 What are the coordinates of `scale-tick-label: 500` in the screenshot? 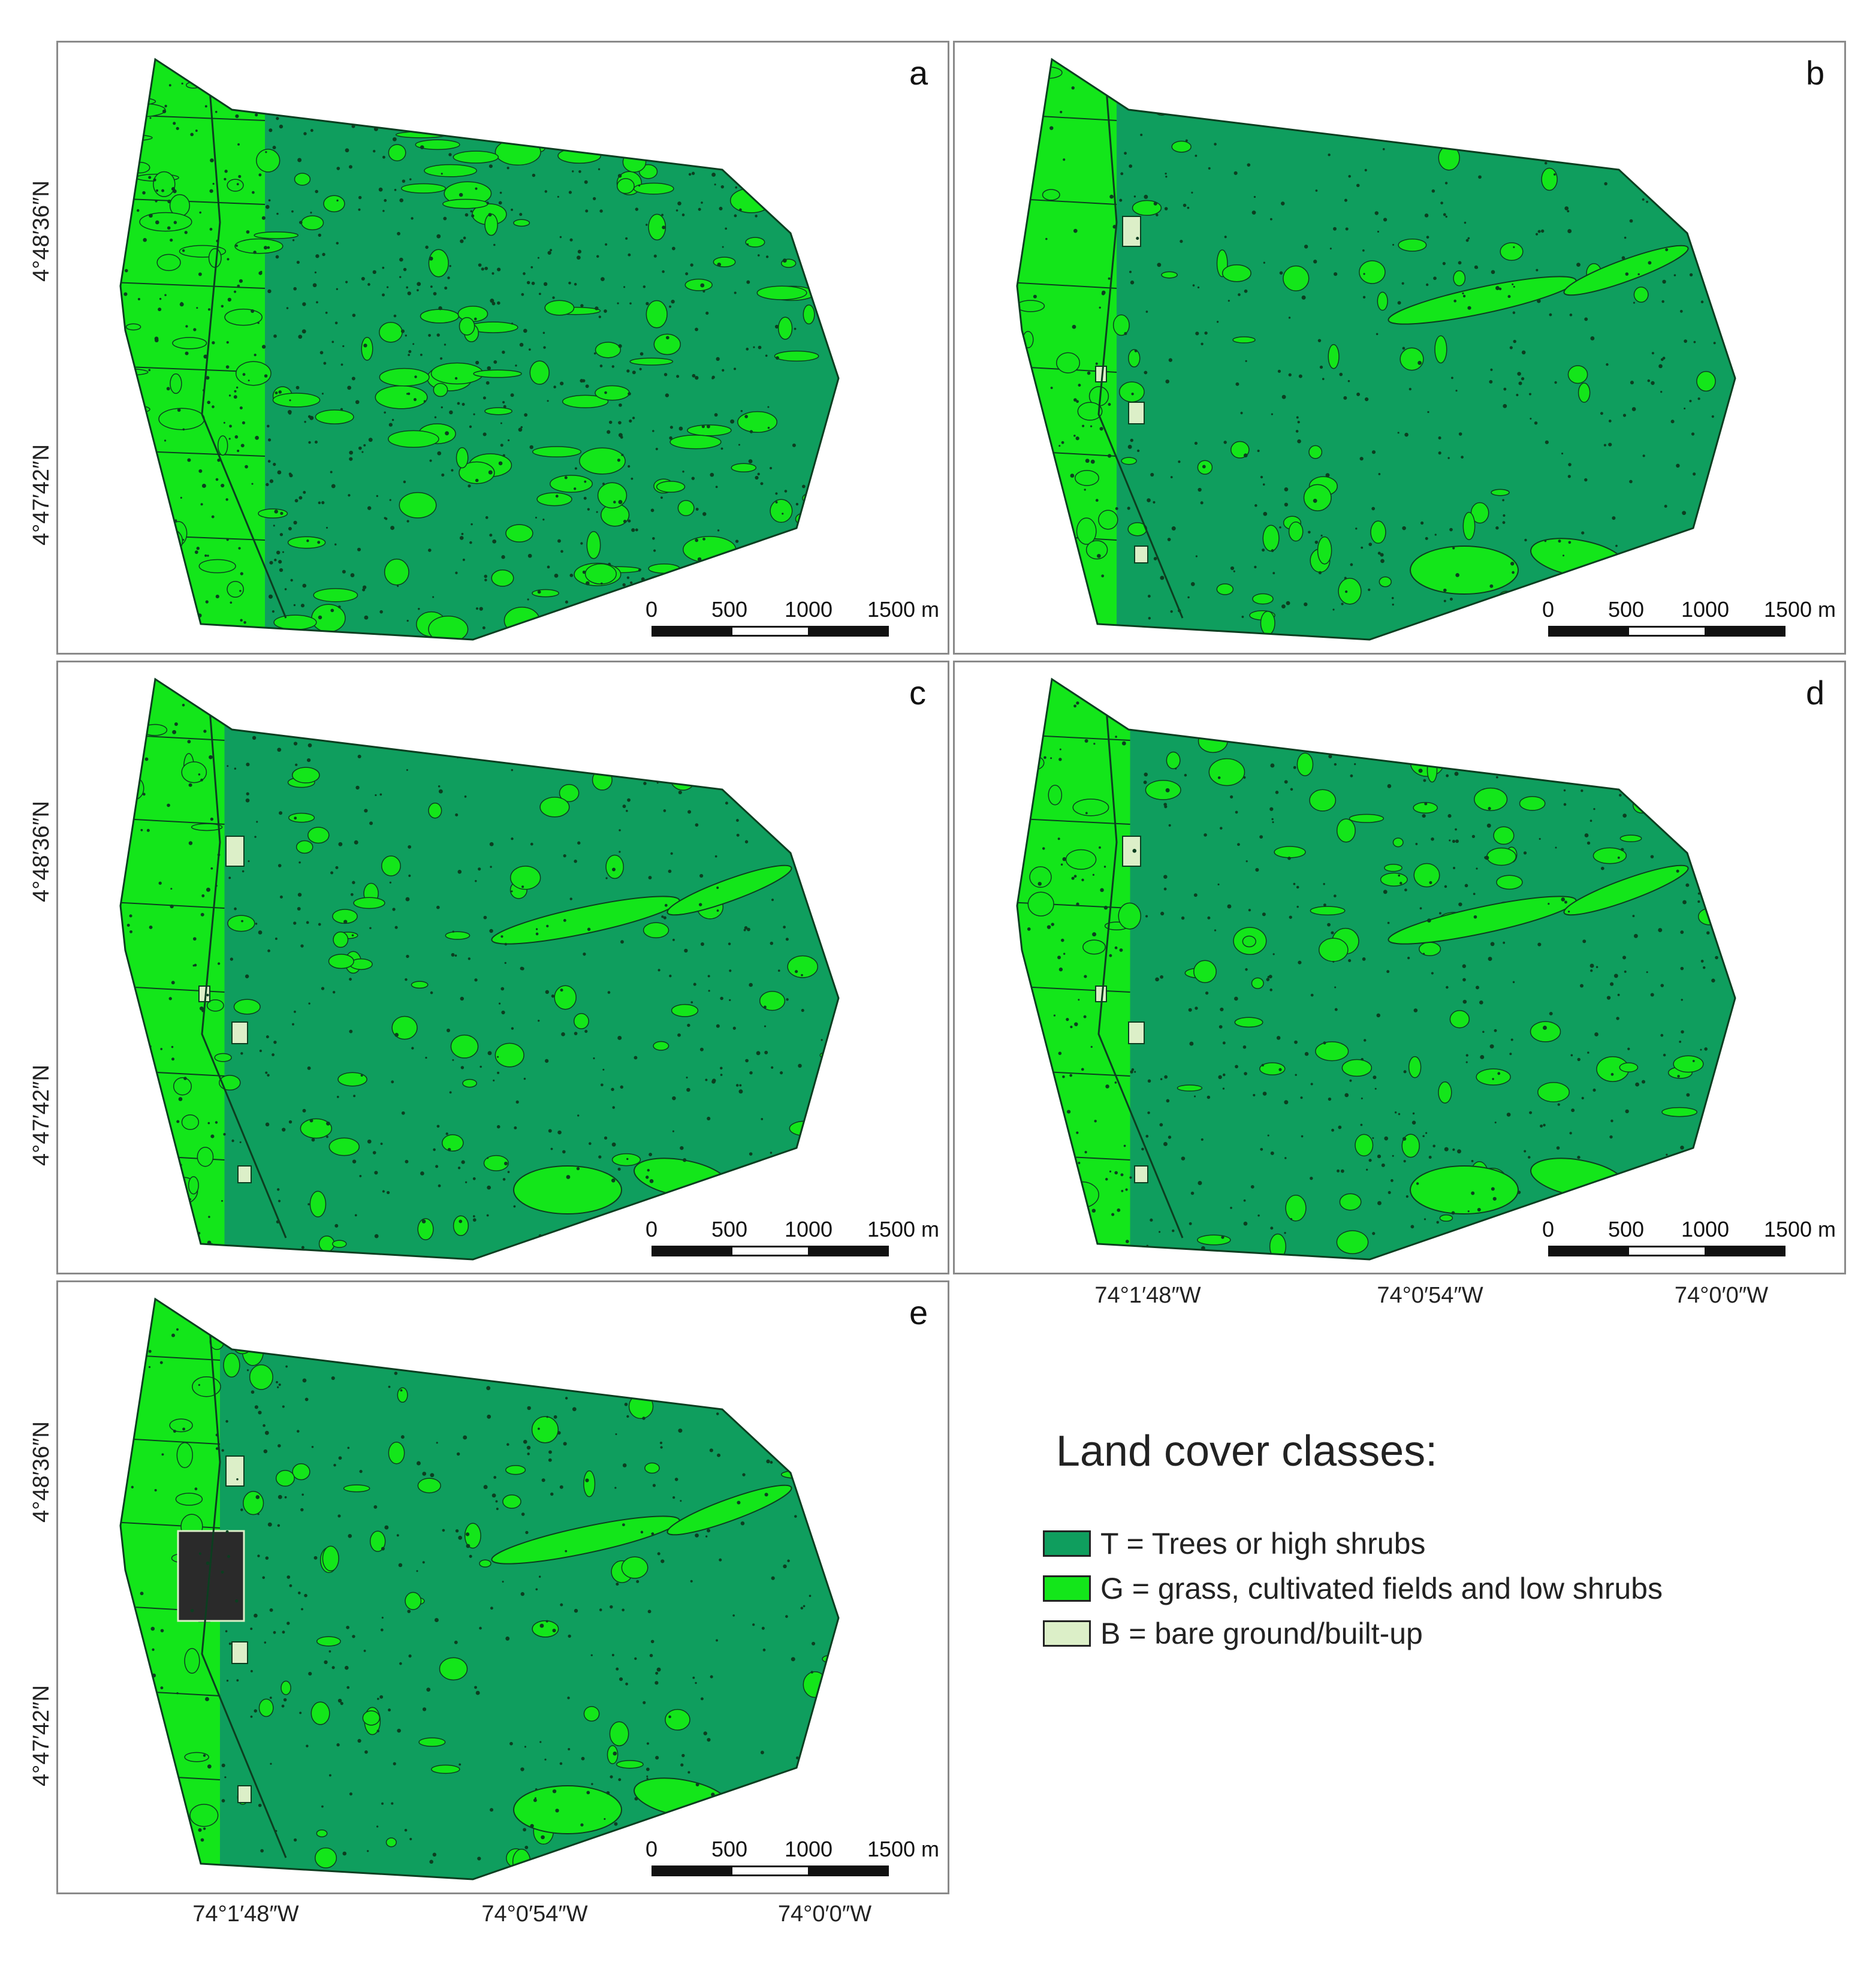 It's located at (1626, 1229).